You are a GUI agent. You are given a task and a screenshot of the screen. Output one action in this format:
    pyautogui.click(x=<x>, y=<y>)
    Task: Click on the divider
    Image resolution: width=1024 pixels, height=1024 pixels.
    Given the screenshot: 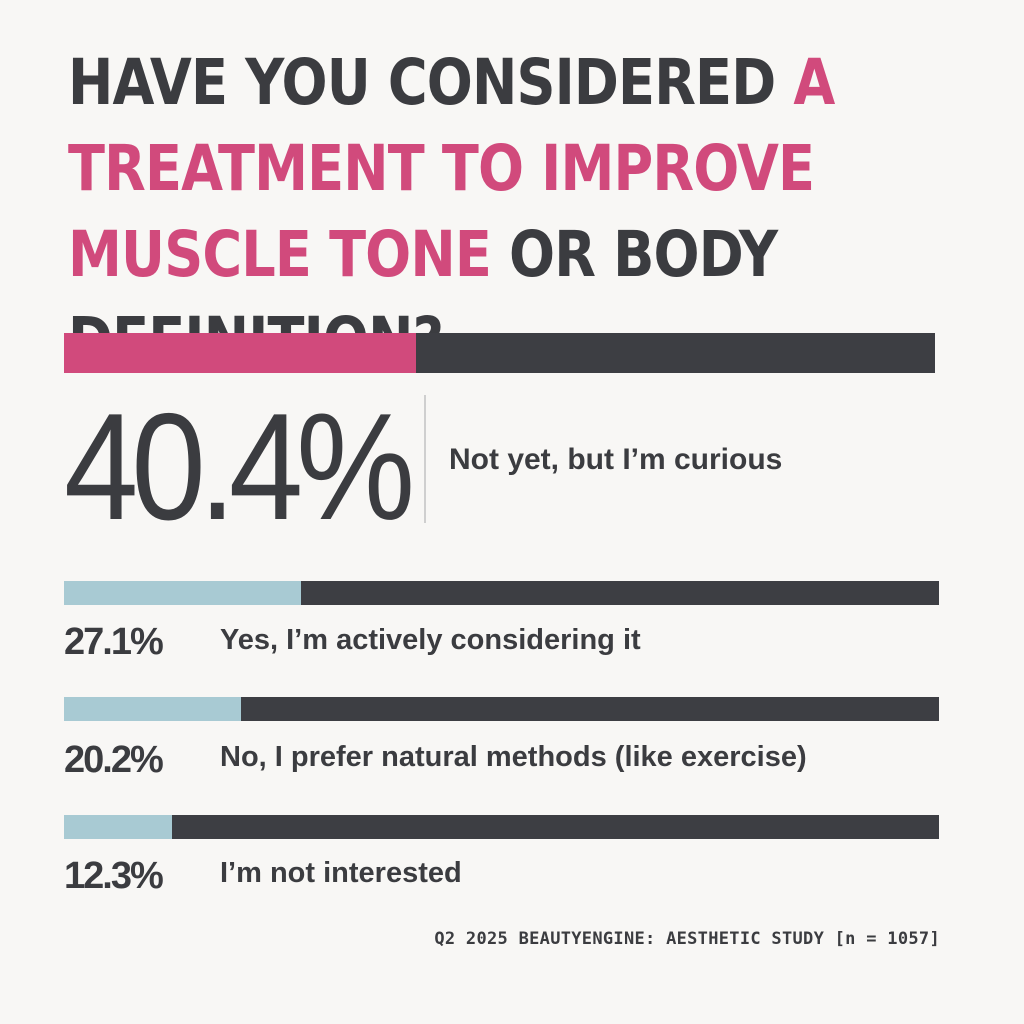 What is the action you would take?
    pyautogui.click(x=425, y=459)
    